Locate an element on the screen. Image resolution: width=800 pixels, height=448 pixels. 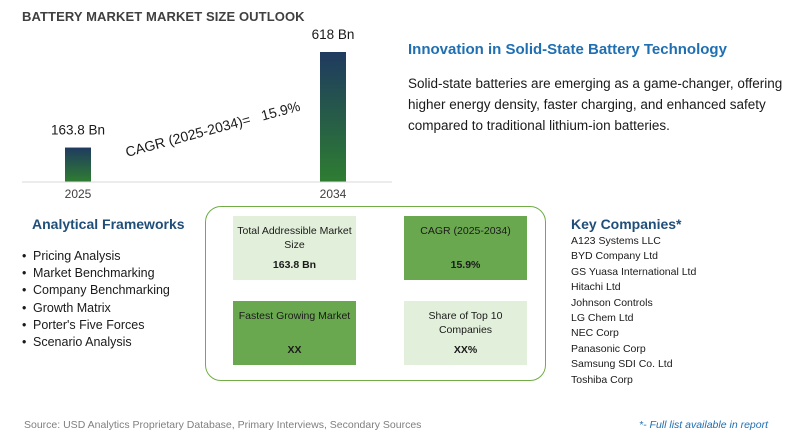
metric-card-market-size: Total Addressible Market Size 163.8 Bn is located at coordinates (294, 248).